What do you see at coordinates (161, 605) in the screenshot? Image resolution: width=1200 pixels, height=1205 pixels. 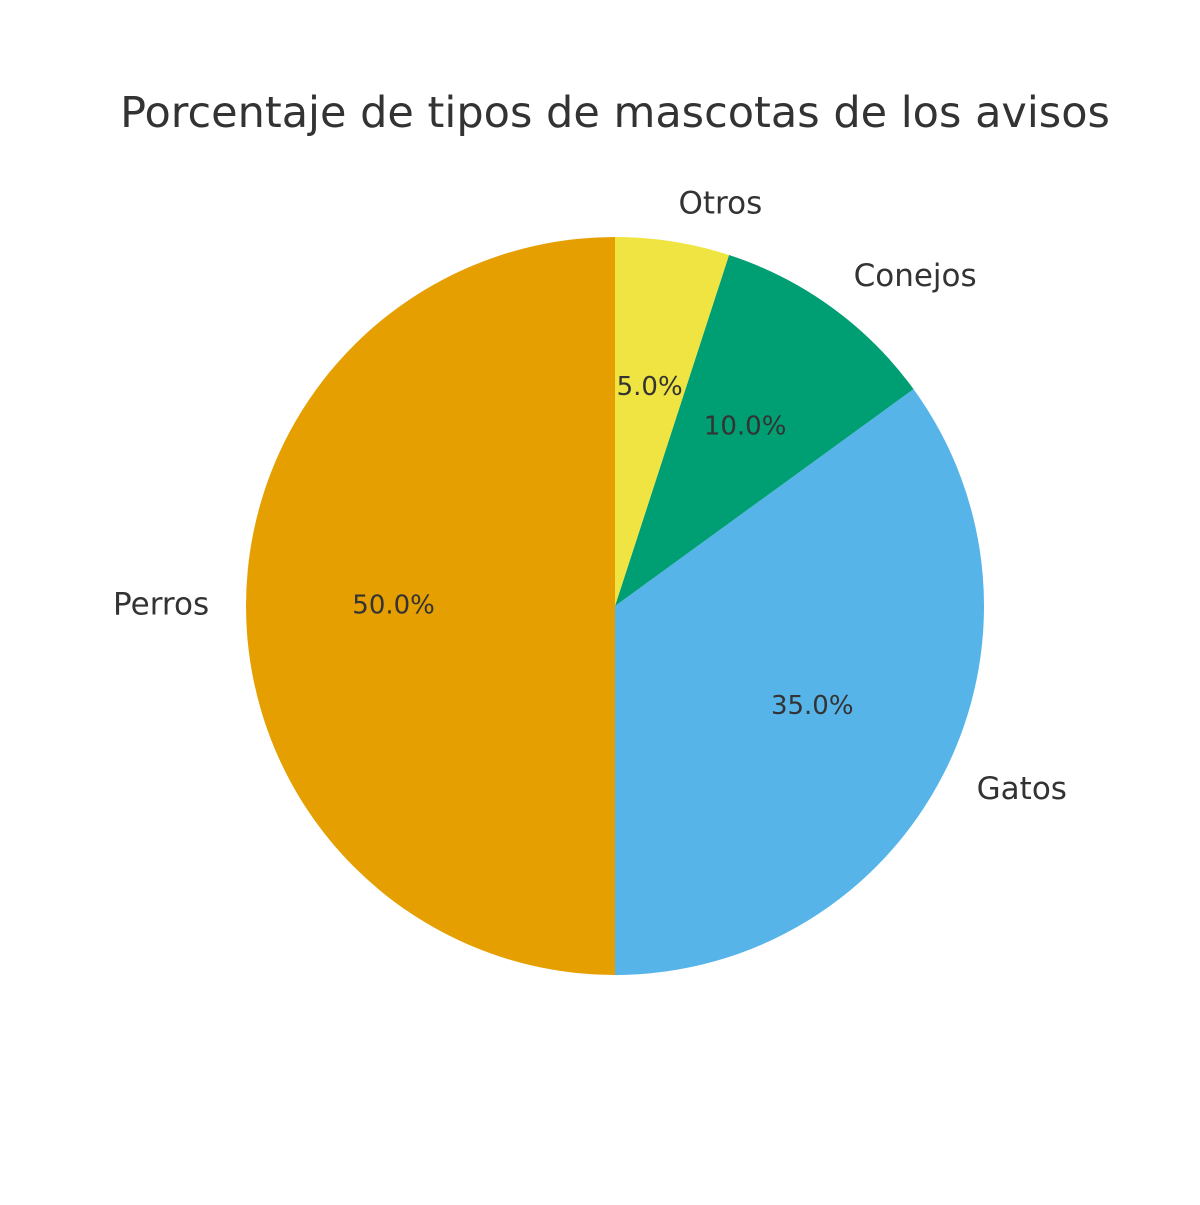 I see `slice-label-perros: Perros` at bounding box center [161, 605].